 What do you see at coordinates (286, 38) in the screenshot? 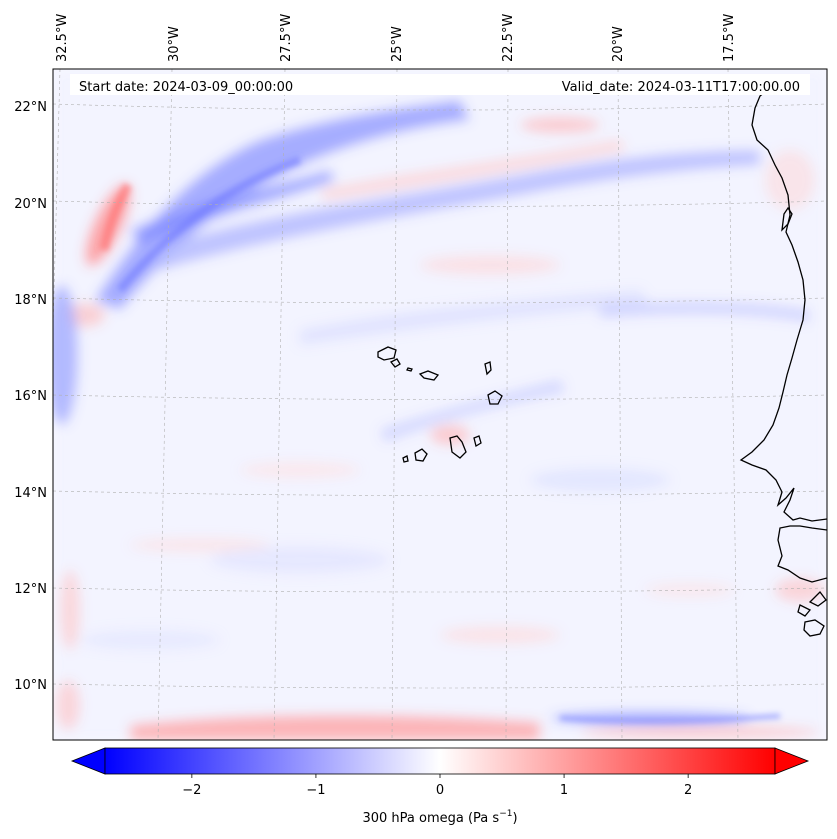
I see `lon-label: 27.5°W` at bounding box center [286, 38].